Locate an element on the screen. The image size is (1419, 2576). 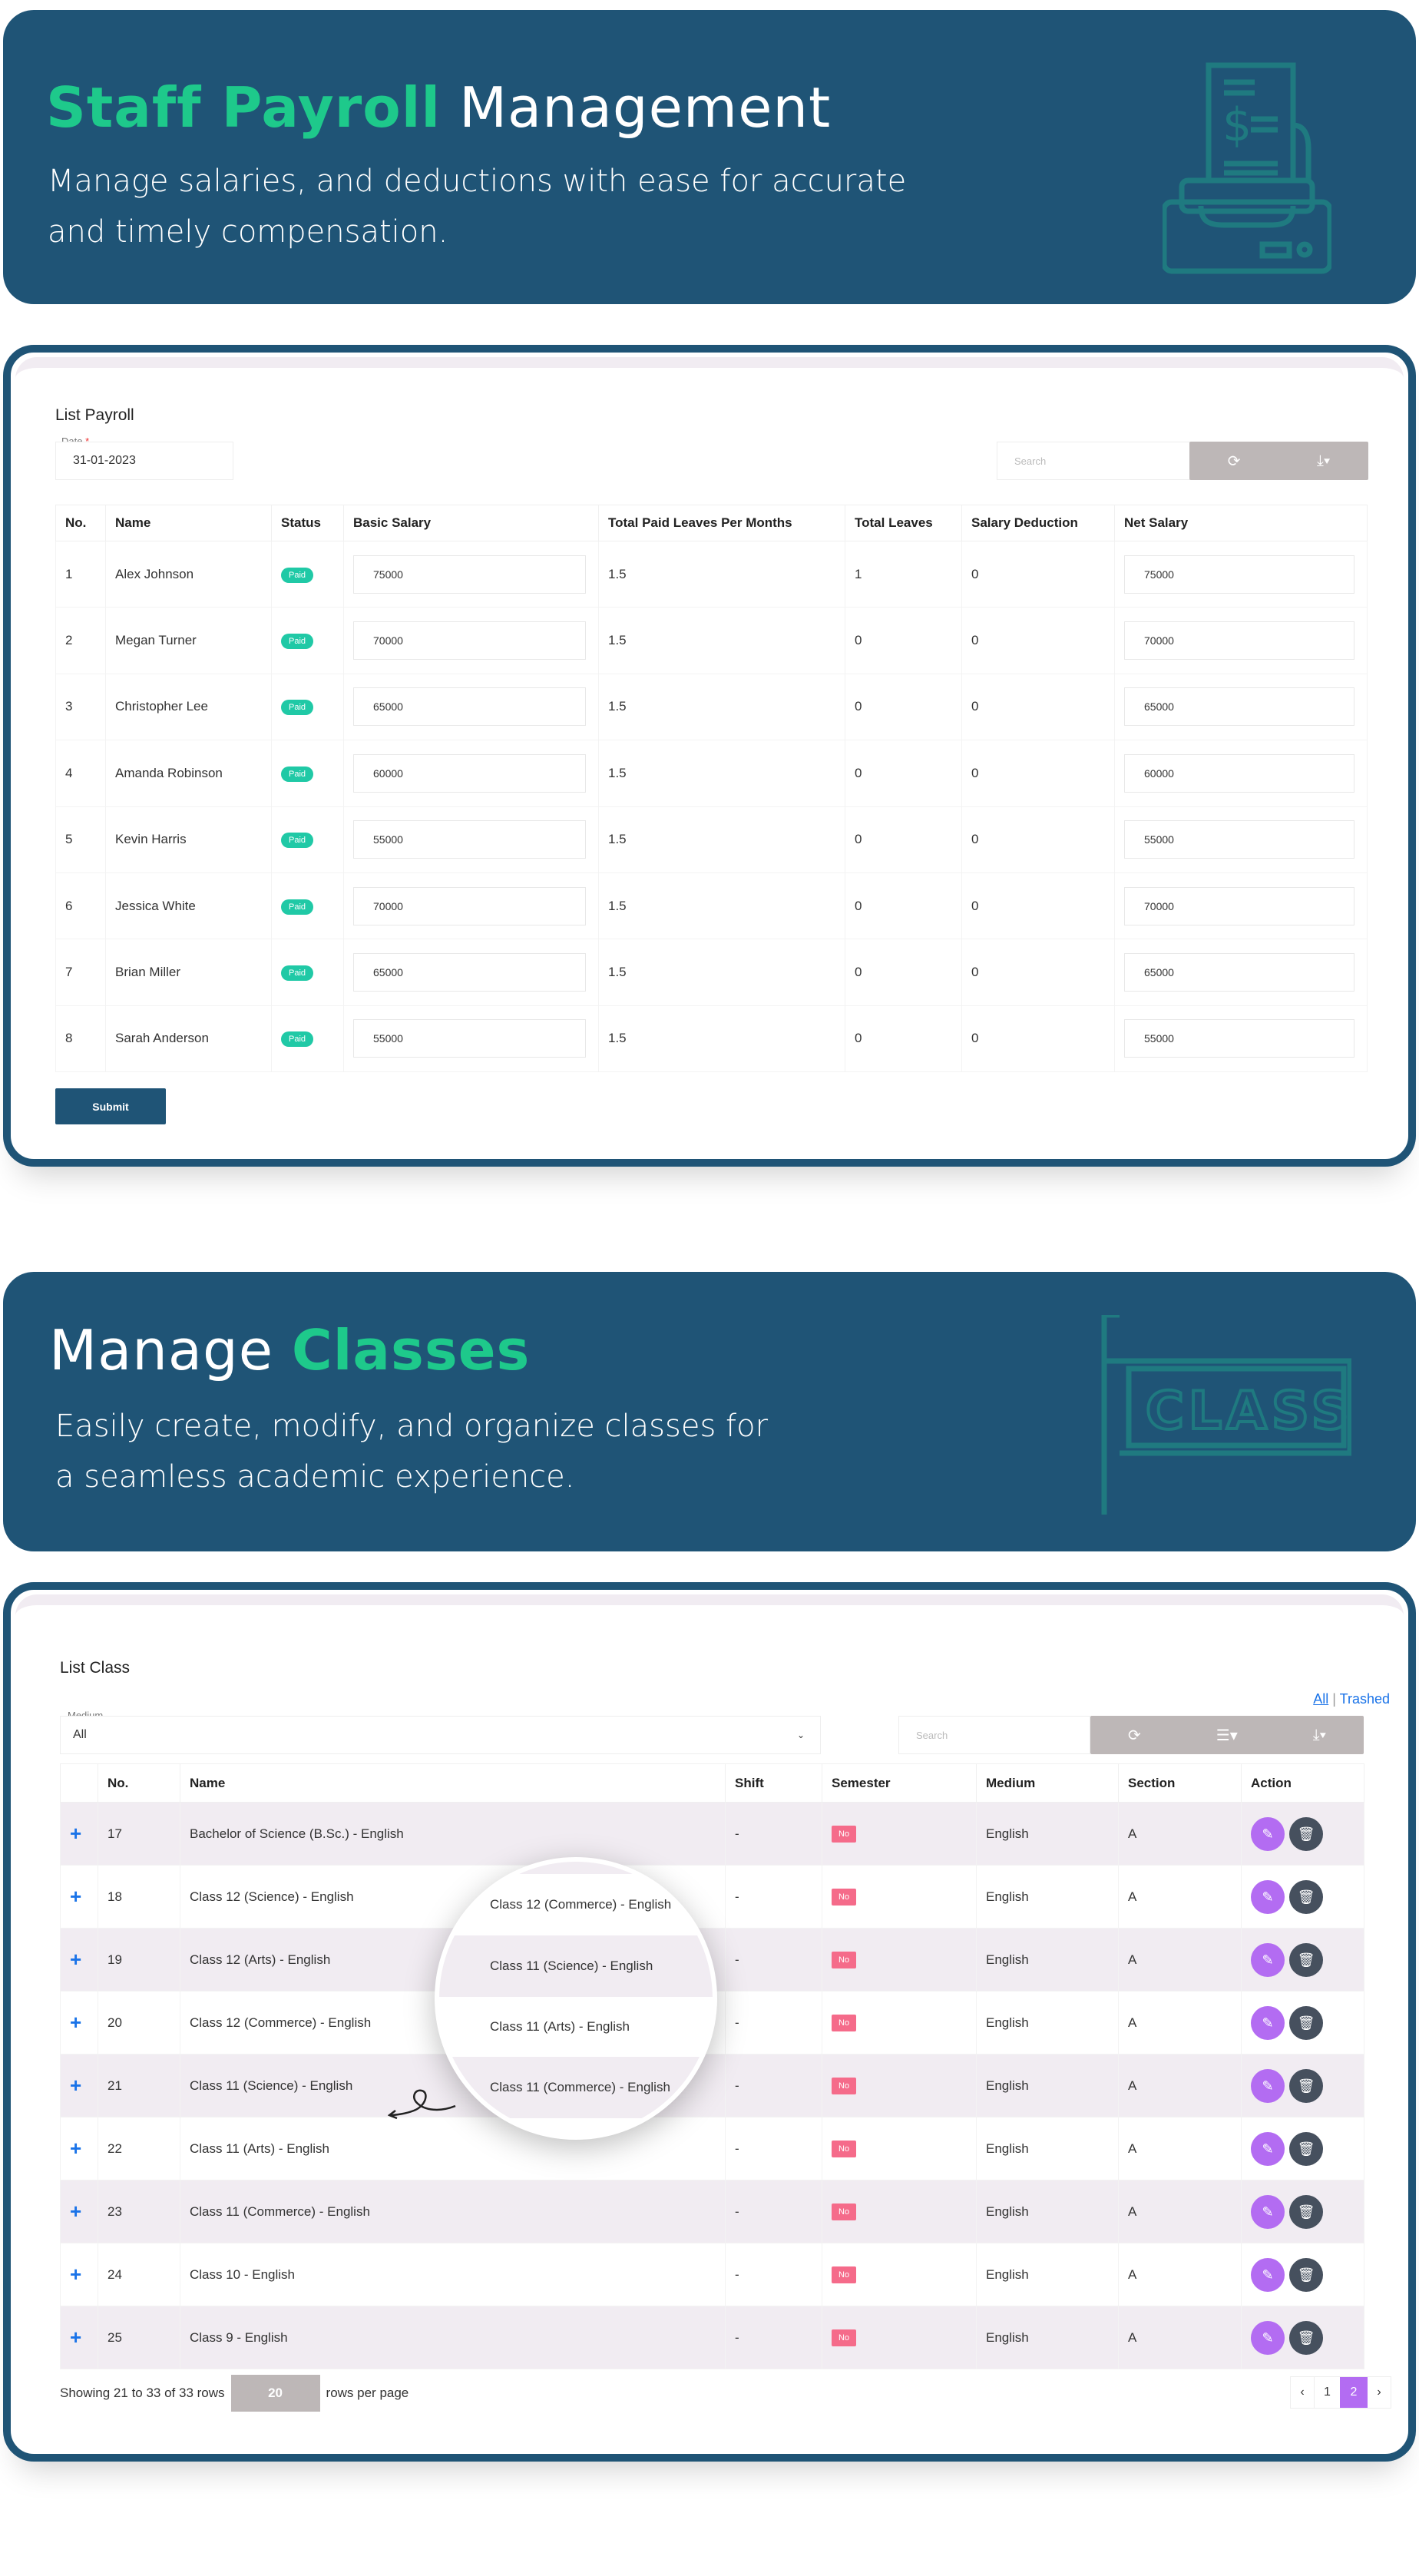
page-2-button: 2 is located at coordinates (1354, 2392).